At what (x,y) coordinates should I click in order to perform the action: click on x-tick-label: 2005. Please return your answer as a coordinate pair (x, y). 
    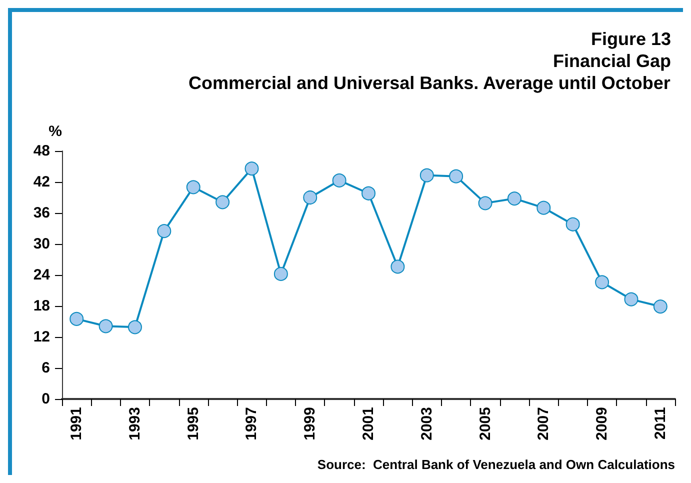
    Looking at the image, I should click on (485, 423).